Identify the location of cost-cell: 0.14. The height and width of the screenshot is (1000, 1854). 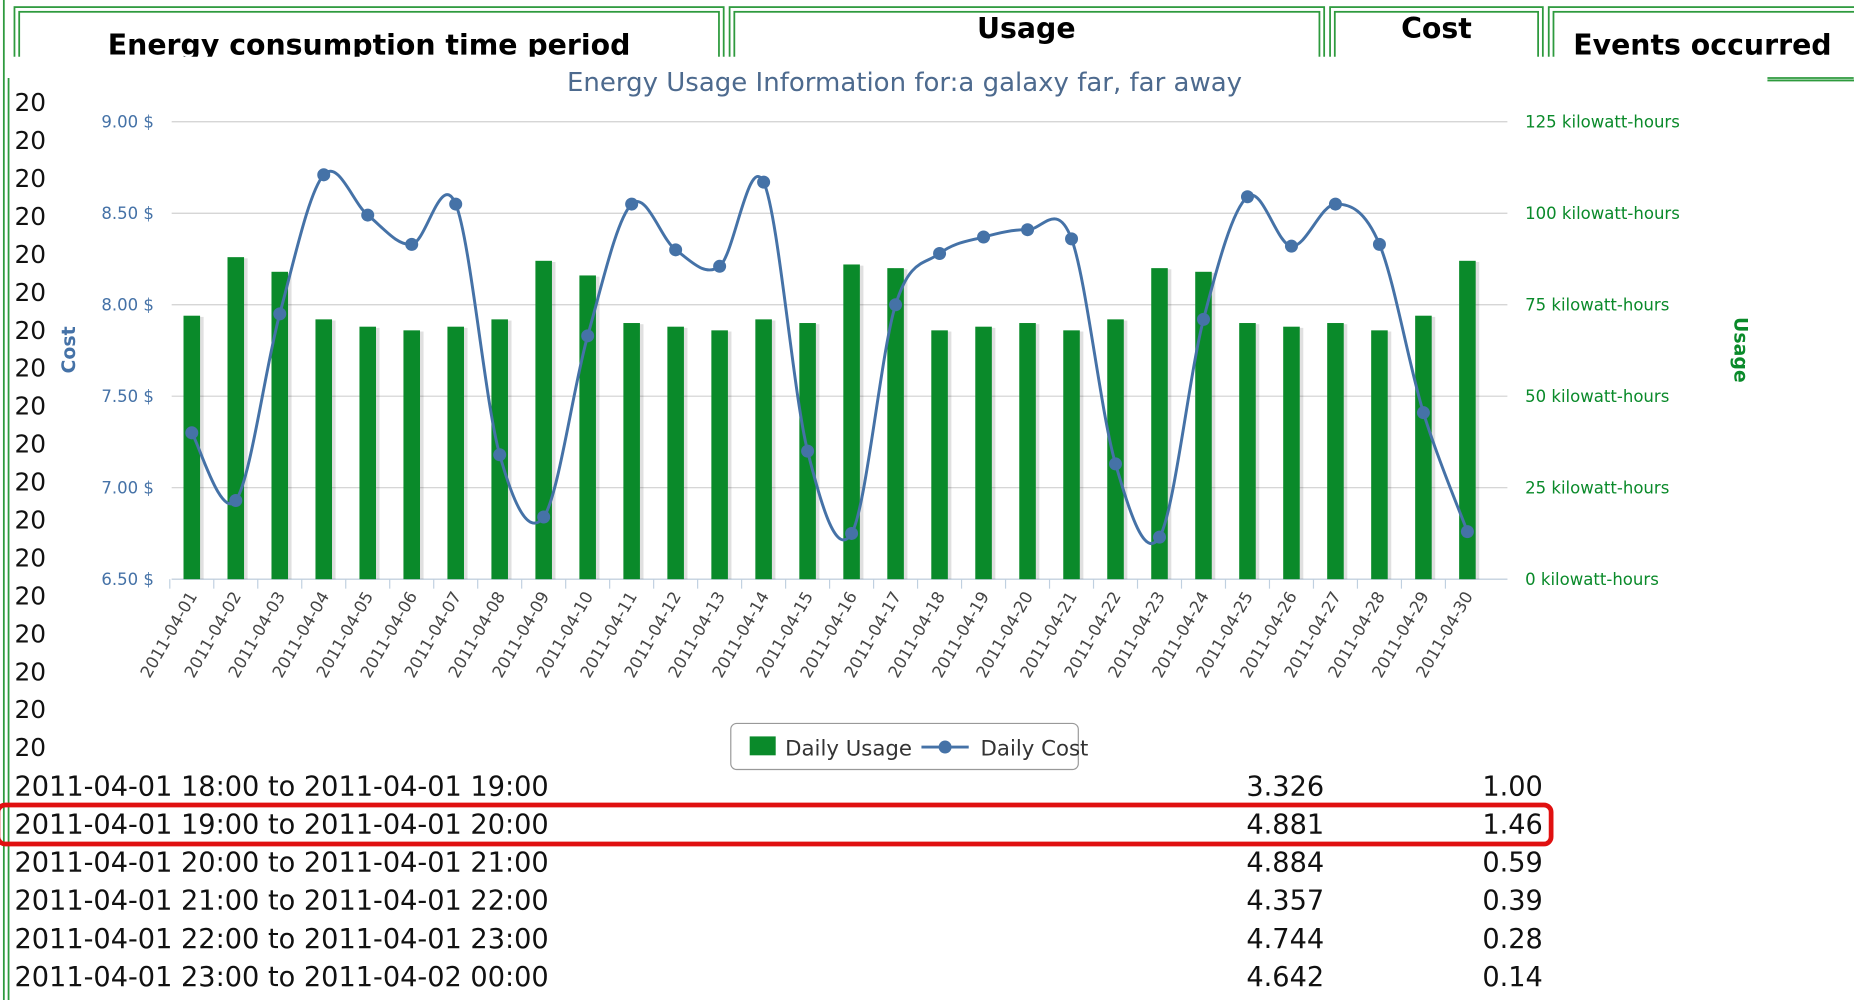
(1512, 977).